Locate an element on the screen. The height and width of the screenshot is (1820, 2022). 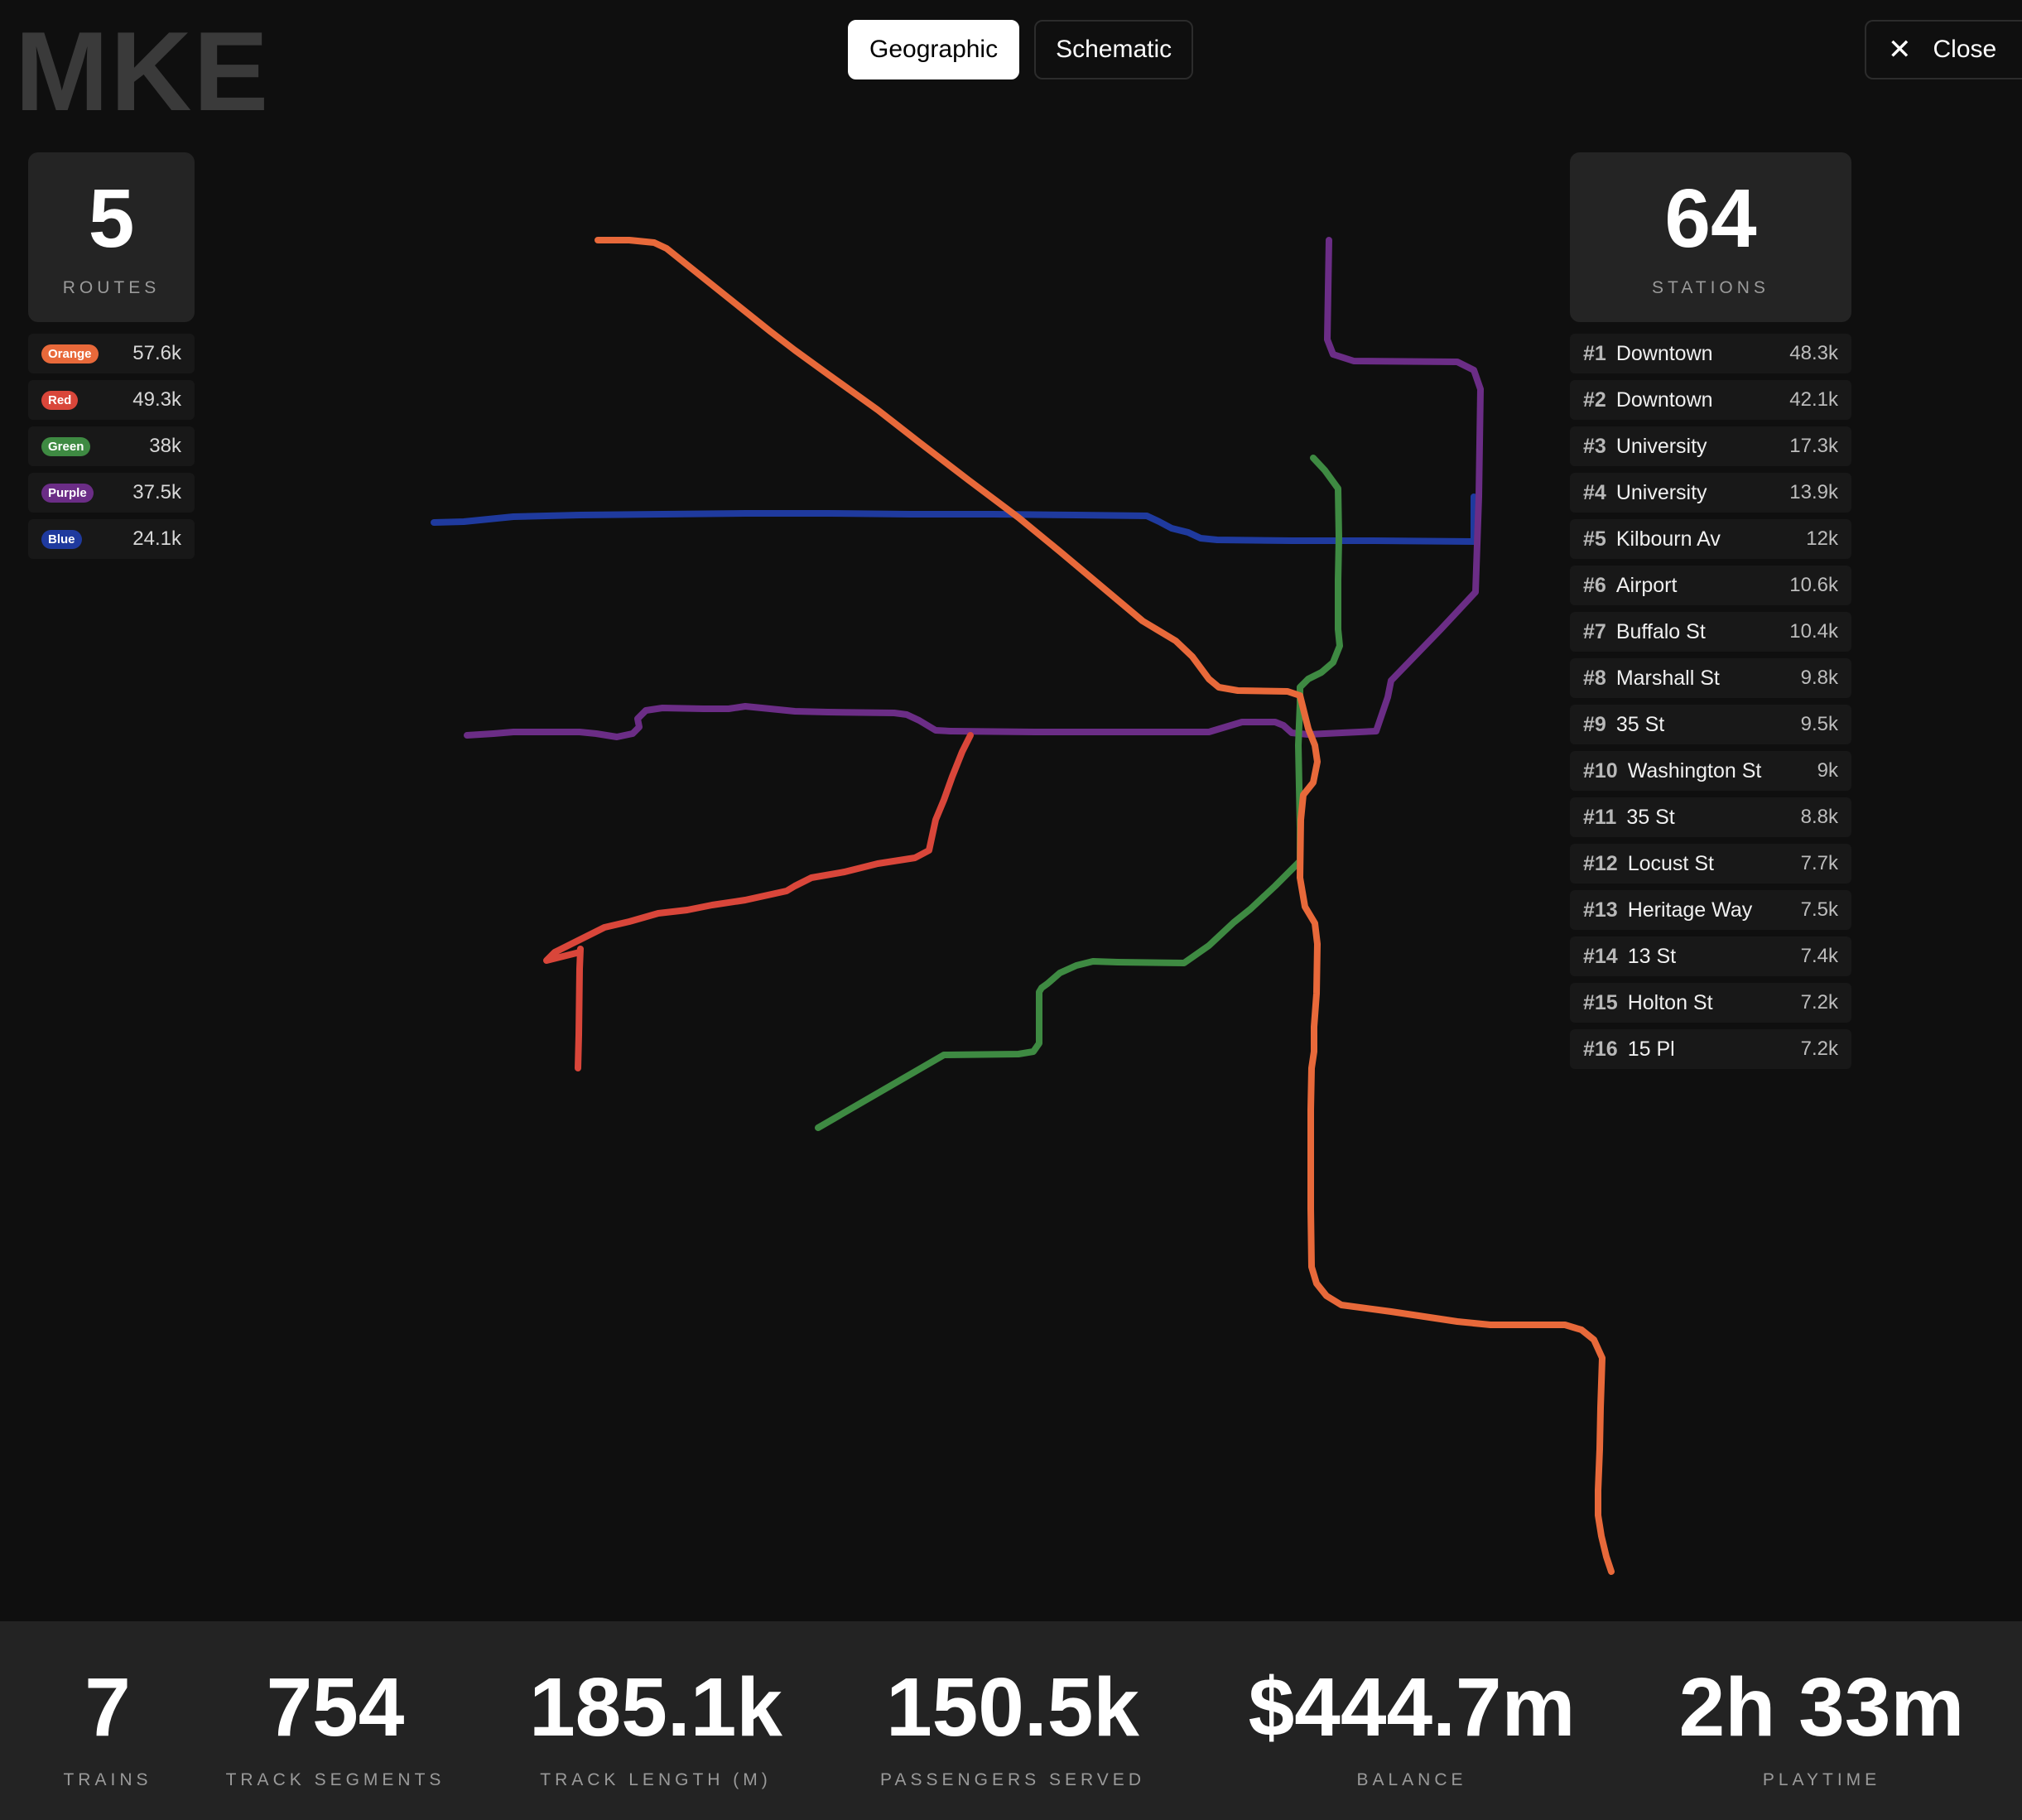
track-length-value: 185.1k is located at coordinates (656, 1707).